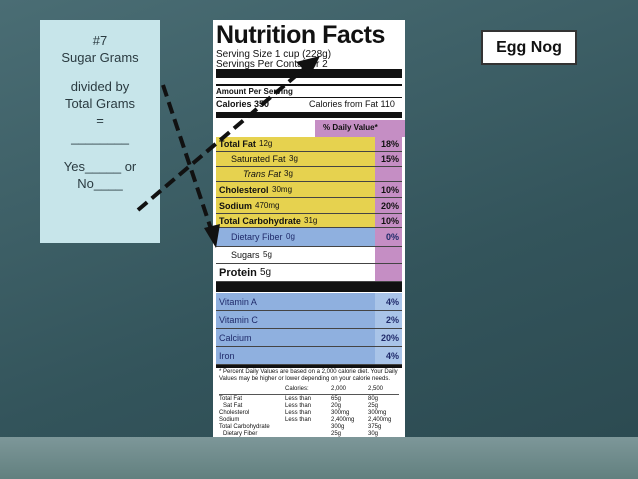 The image size is (638, 479). I want to click on note-line: #7, so click(100, 40).